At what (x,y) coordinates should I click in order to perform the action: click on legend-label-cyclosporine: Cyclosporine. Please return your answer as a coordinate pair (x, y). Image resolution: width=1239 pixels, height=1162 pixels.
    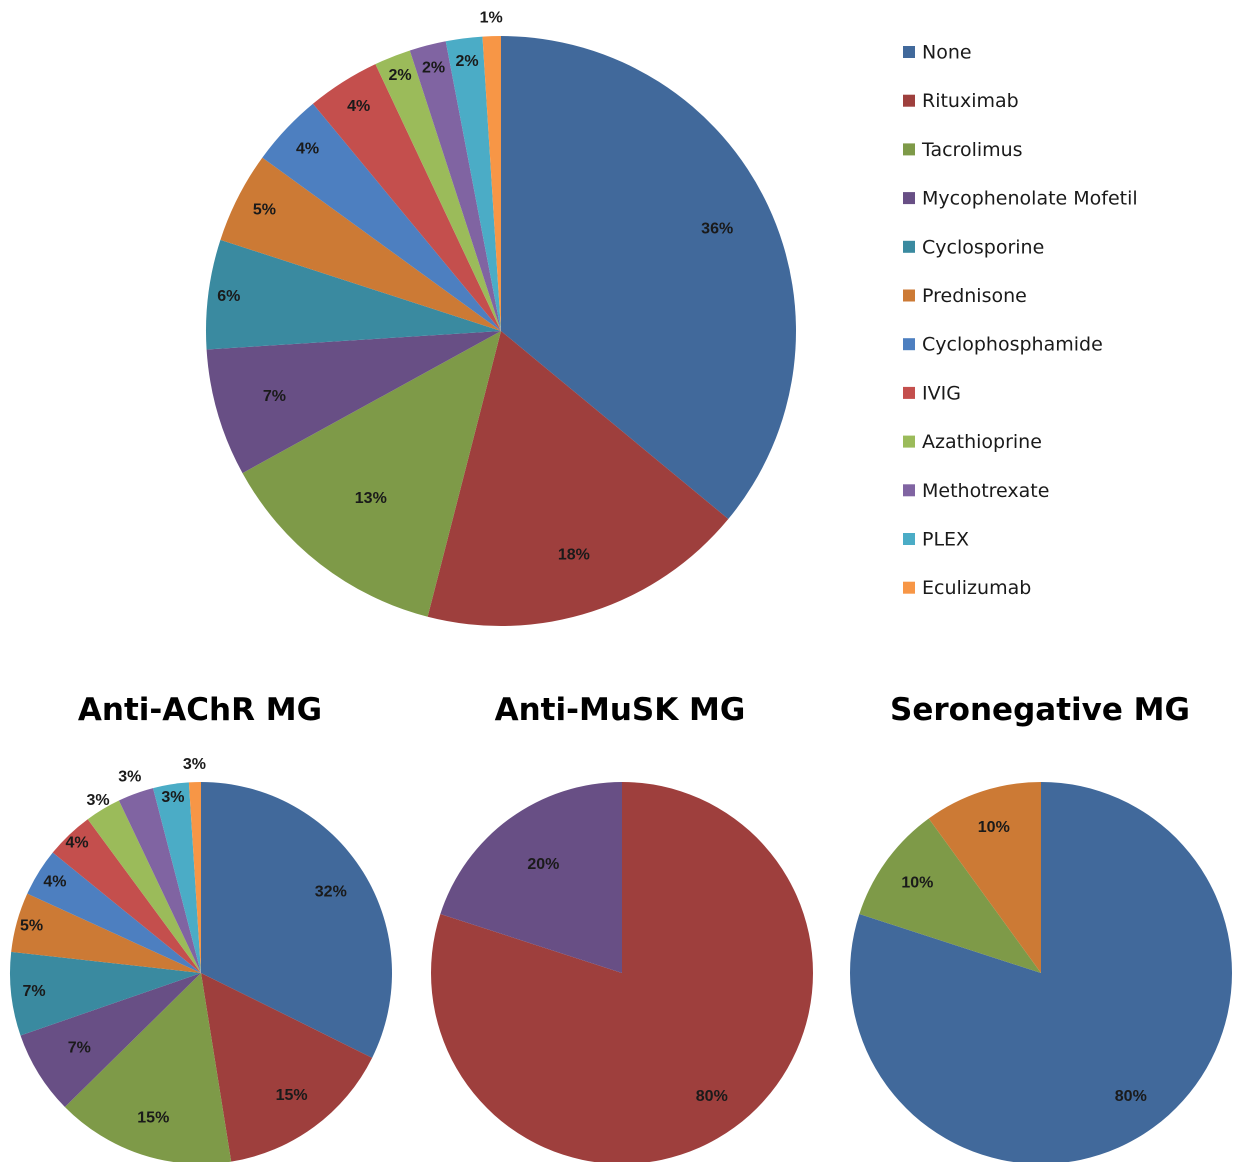
    Looking at the image, I should click on (983, 247).